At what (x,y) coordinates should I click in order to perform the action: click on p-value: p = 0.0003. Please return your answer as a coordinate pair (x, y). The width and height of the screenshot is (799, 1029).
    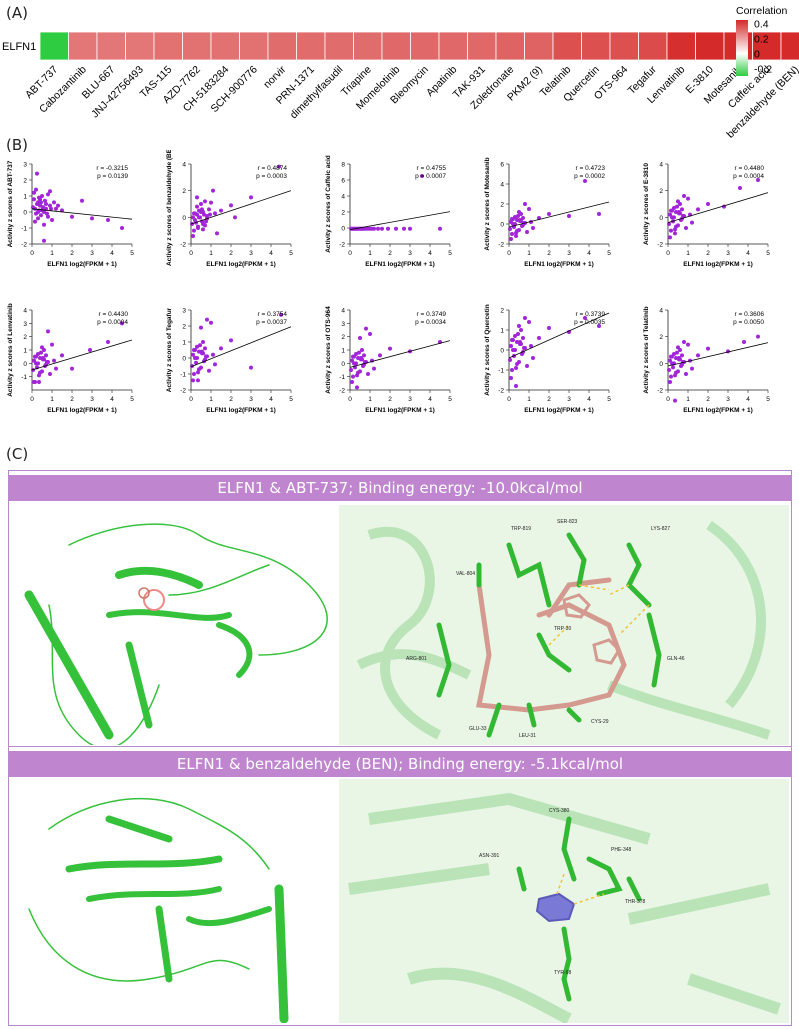
    Looking at the image, I should click on (271, 176).